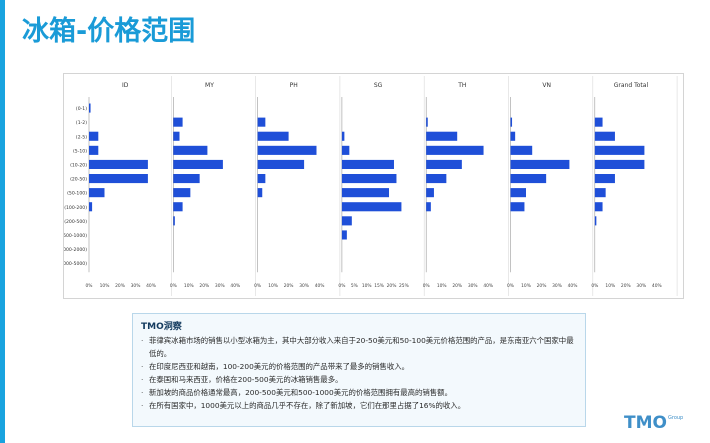 The width and height of the screenshot is (710, 443). What do you see at coordinates (80, 151) in the screenshot?
I see `category-label: (5-10)` at bounding box center [80, 151].